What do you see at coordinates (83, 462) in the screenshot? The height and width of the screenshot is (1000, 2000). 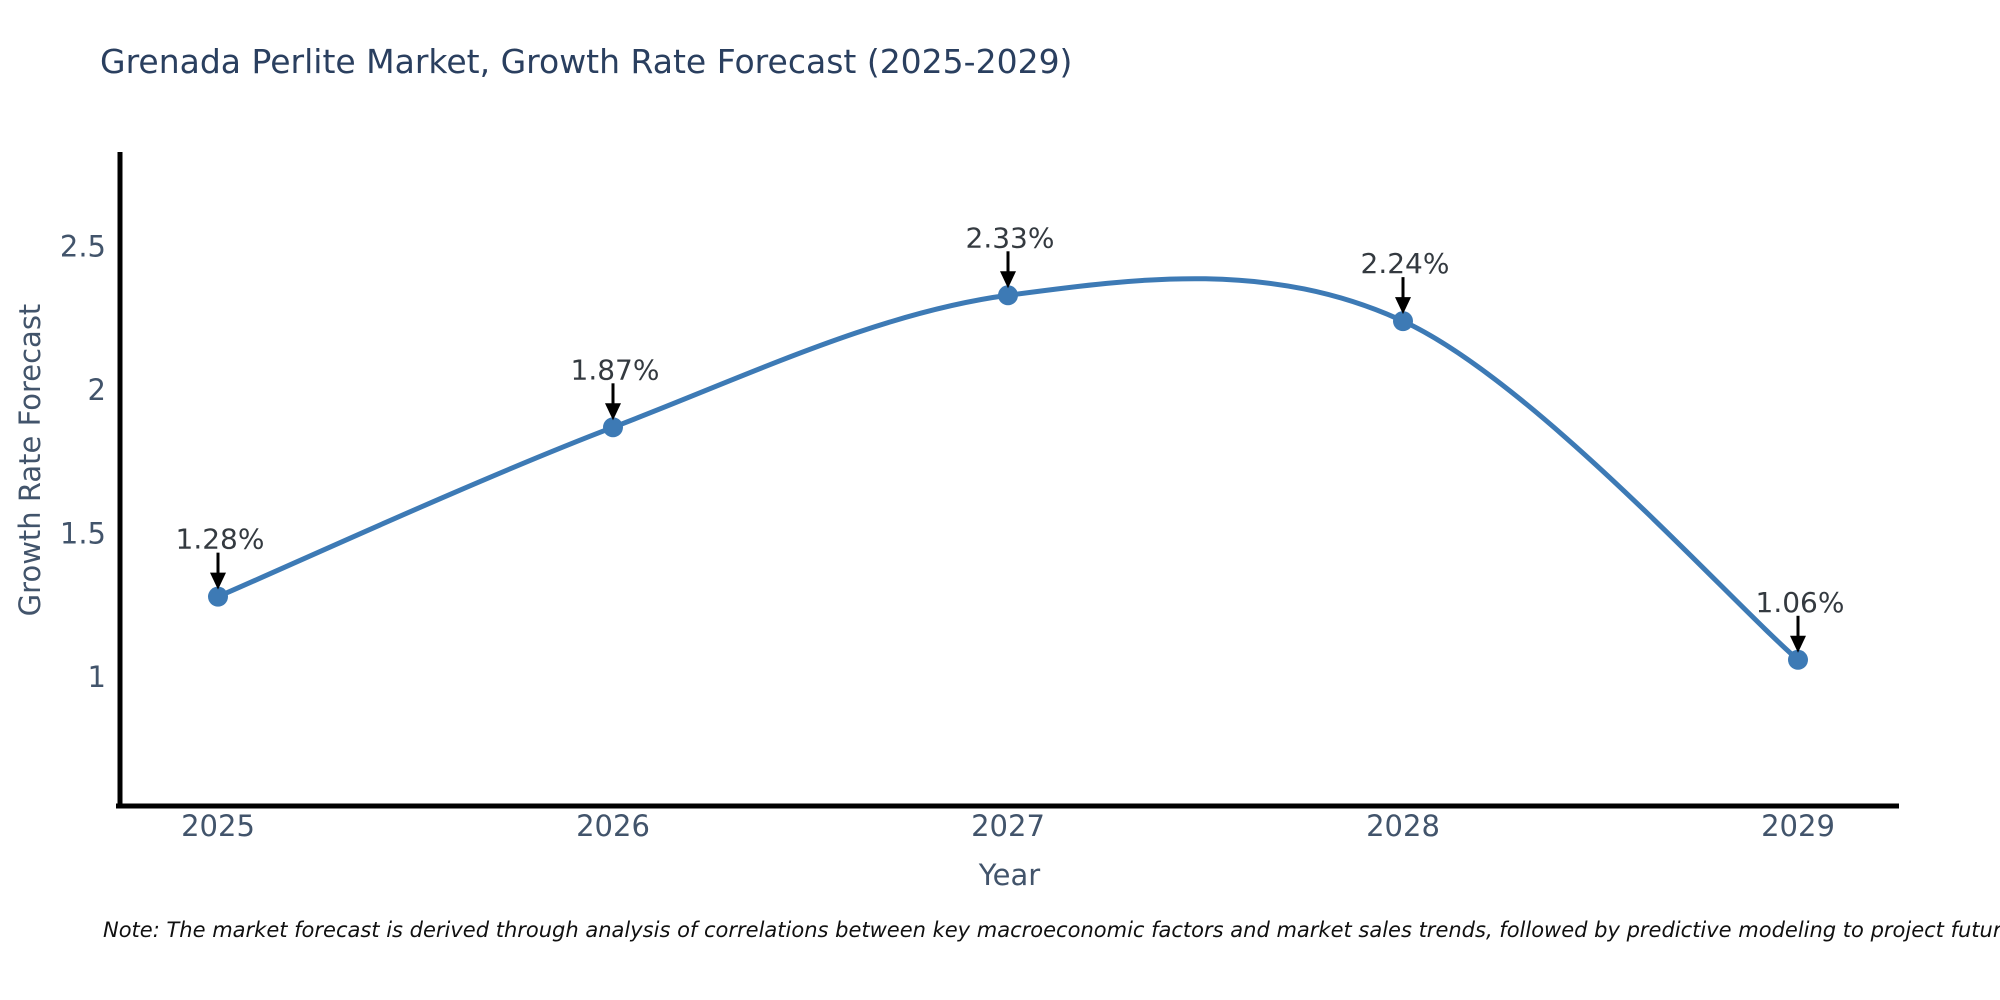 I see `y-axis-tick-labels: 1 1.5 2 2.5` at bounding box center [83, 462].